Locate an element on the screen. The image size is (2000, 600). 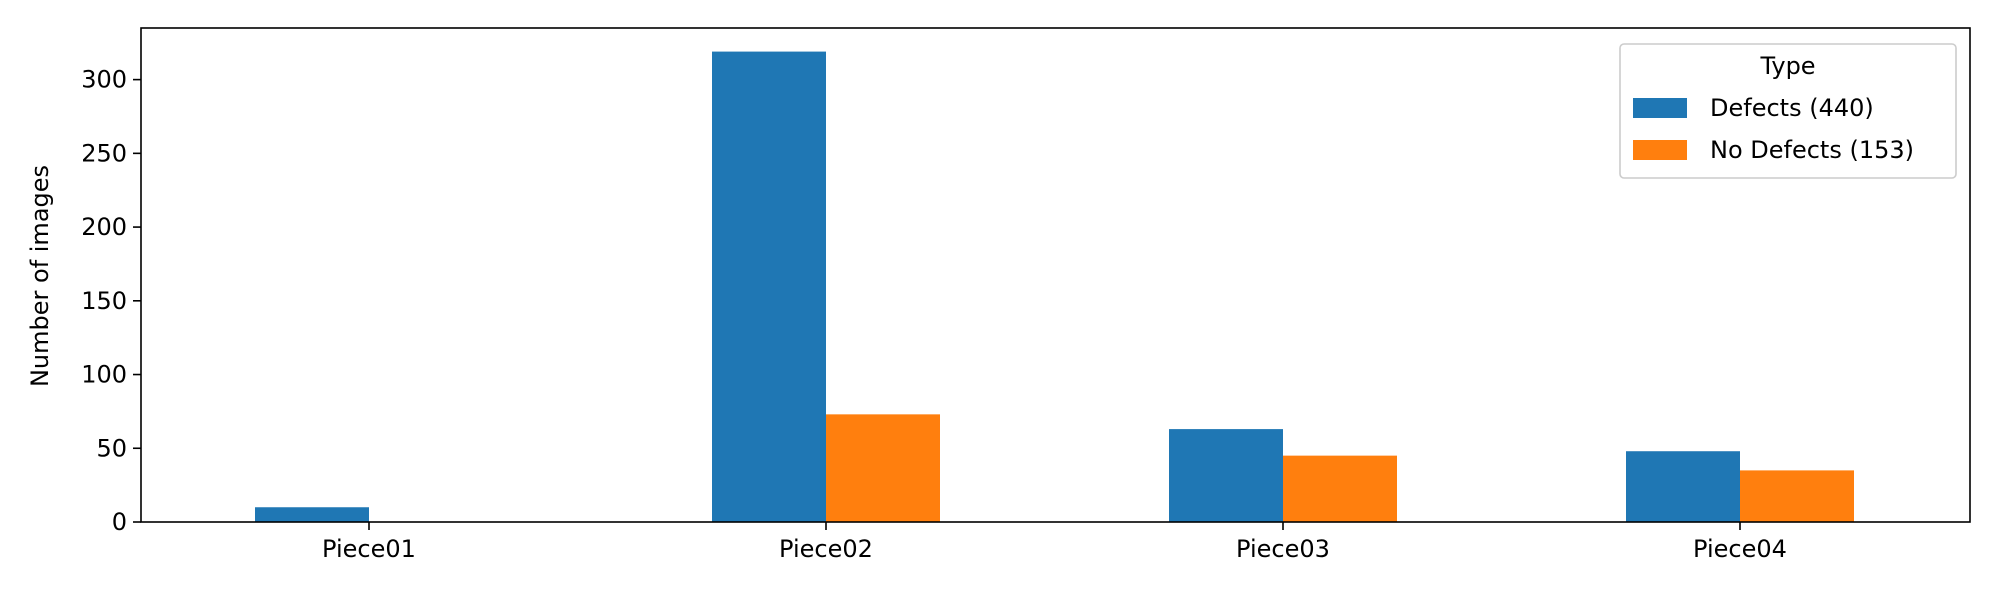
y-tick-label: 200 is located at coordinates (104, 227).